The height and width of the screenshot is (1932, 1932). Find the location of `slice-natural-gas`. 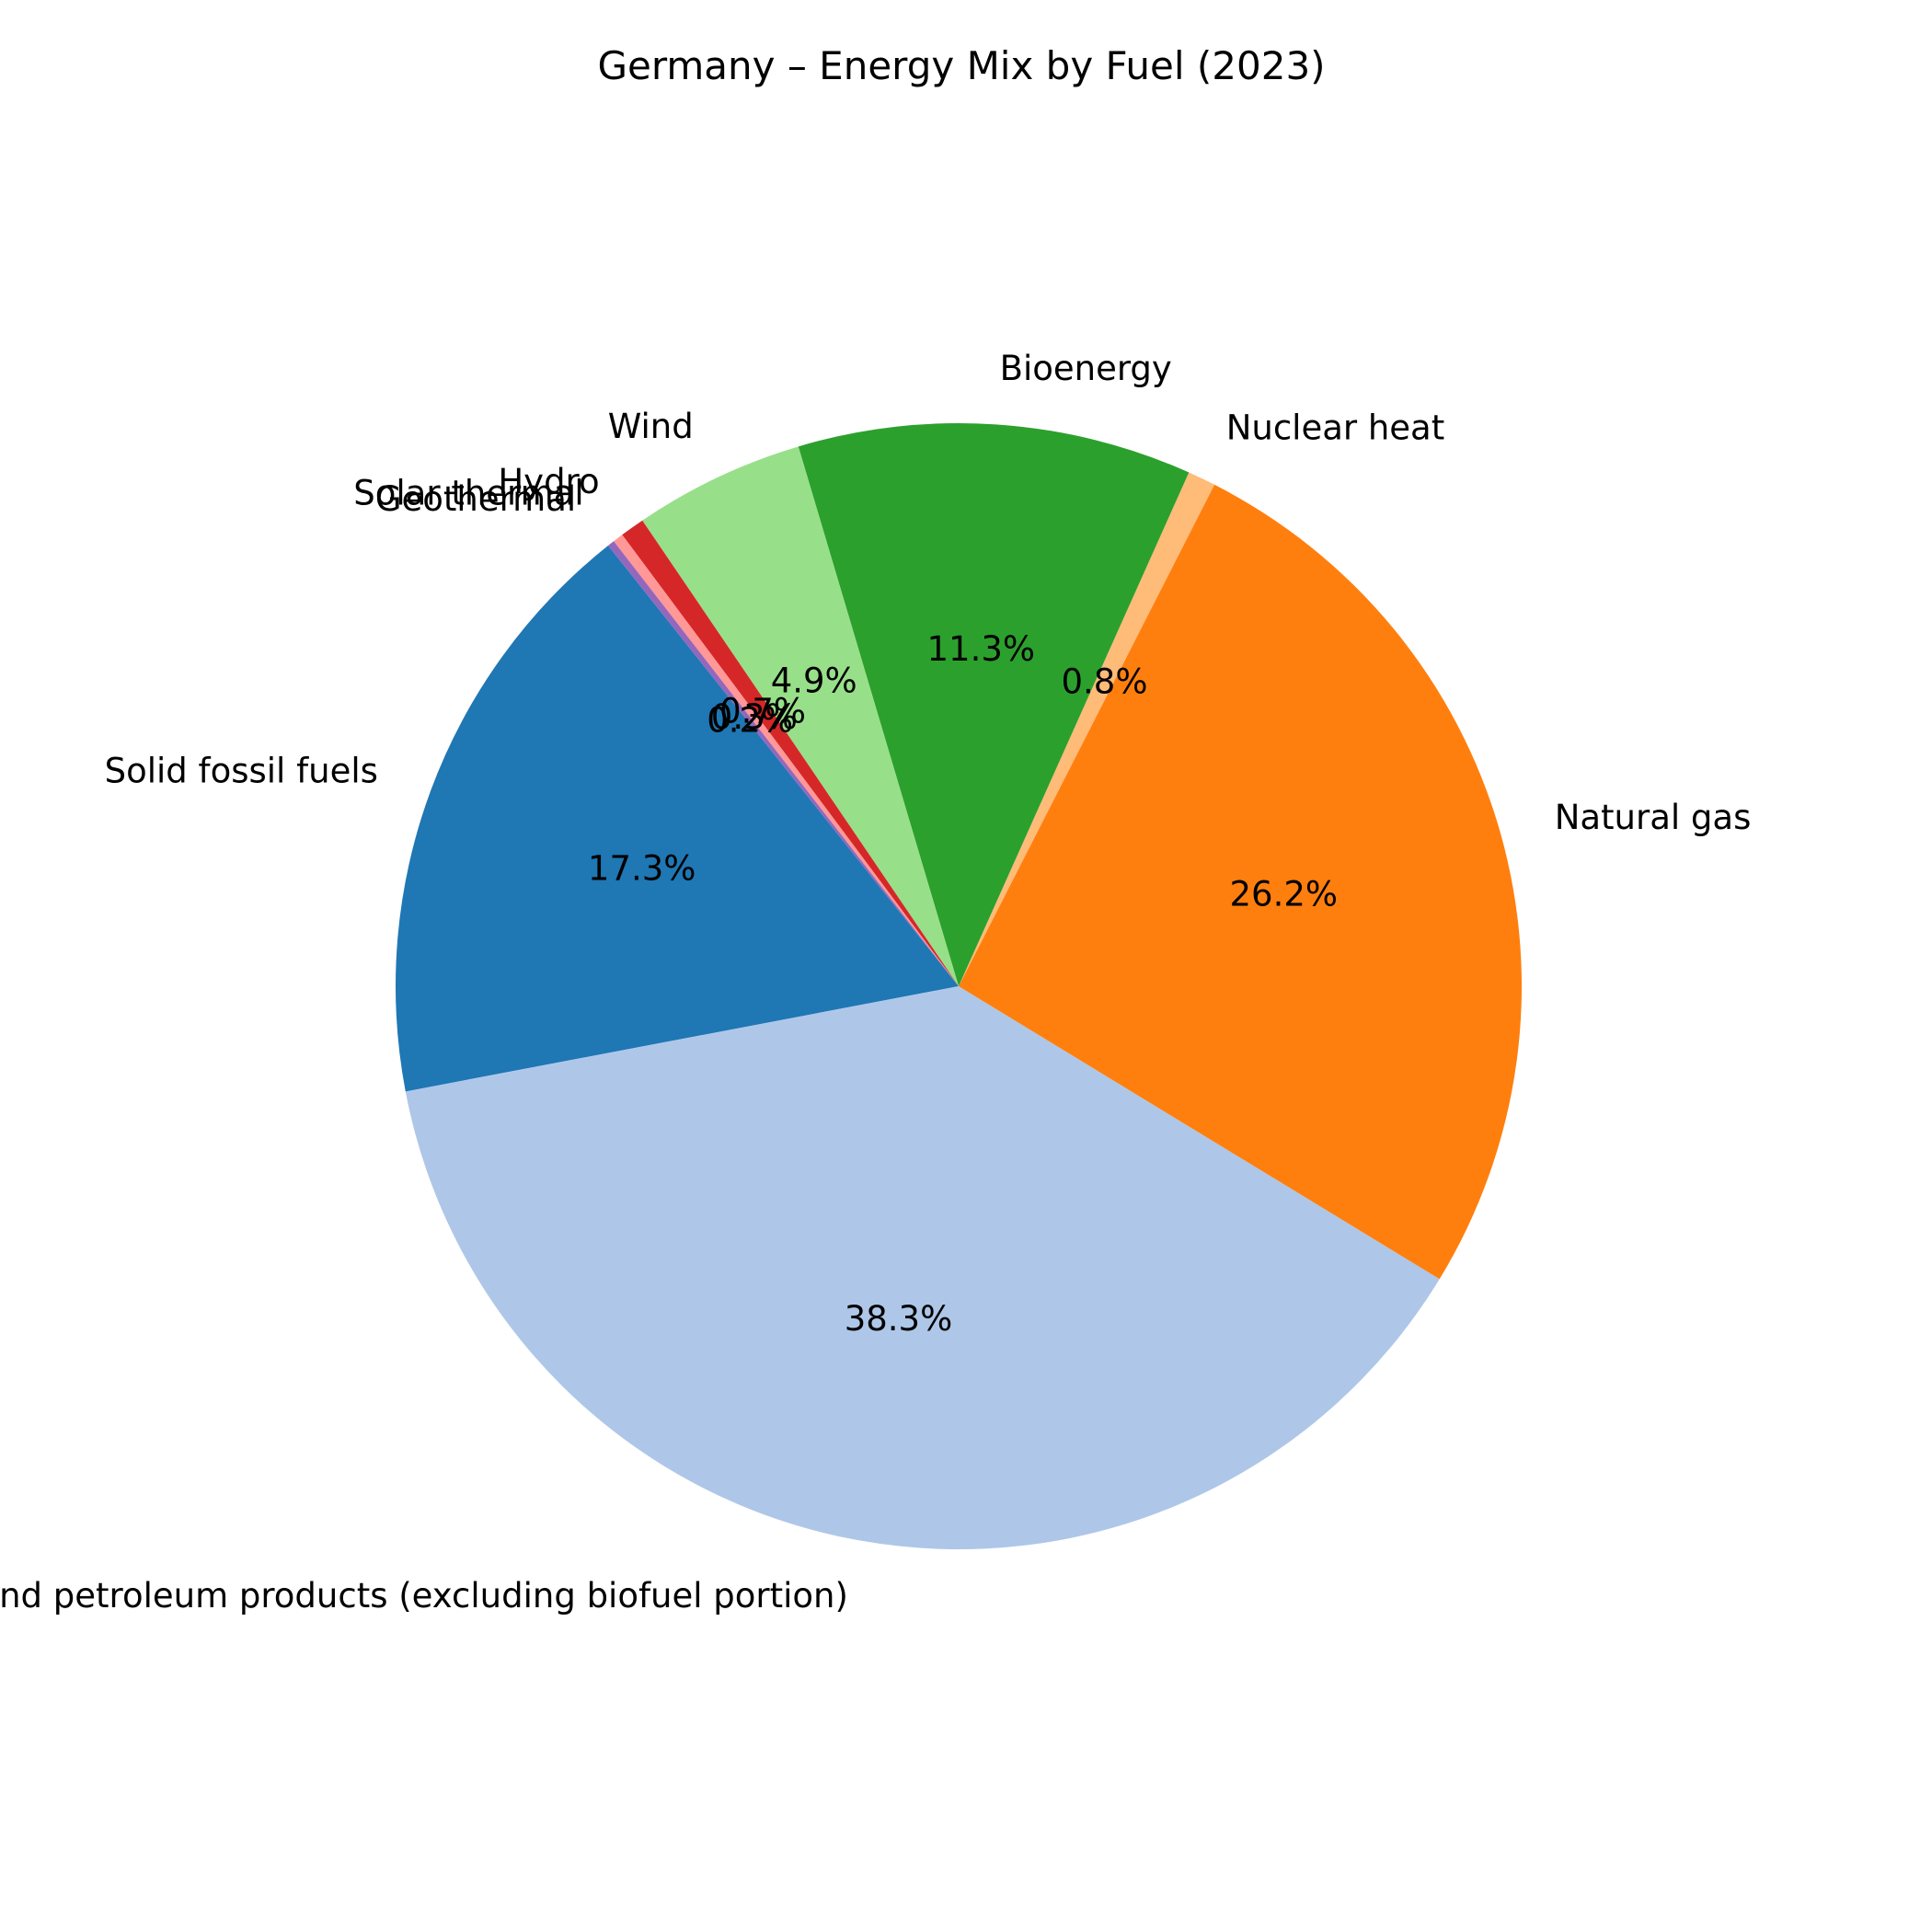

slice-natural-gas is located at coordinates (1241, 882).